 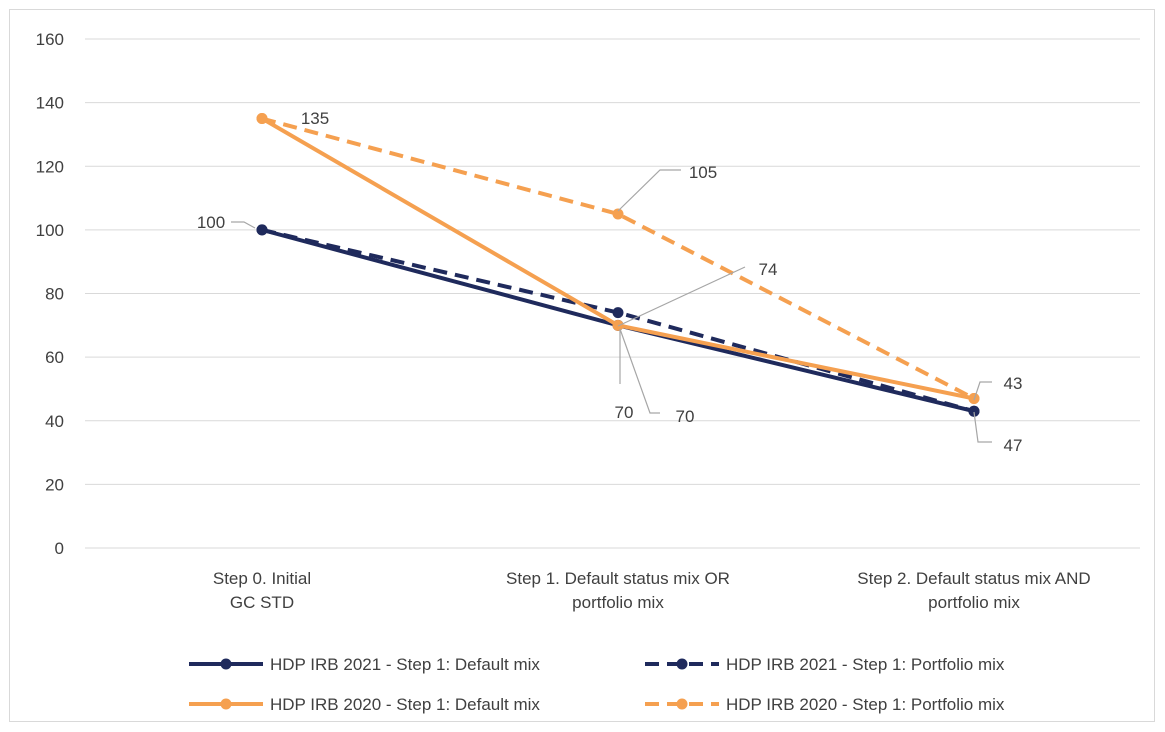 I want to click on y-tick-label: 0, so click(x=59, y=548).